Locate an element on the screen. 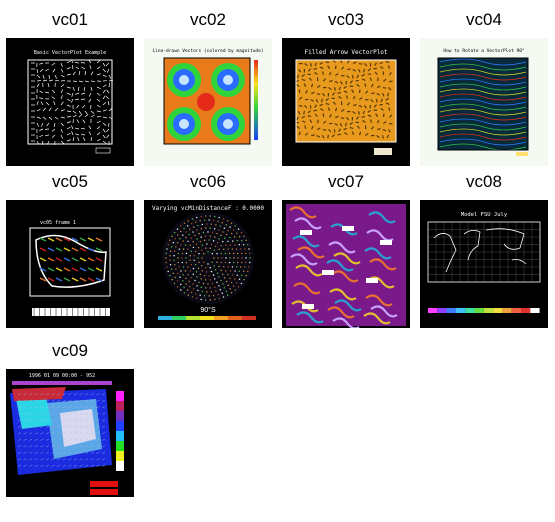  vc03-plot-image: Filled Arrow VectorPlot is located at coordinates (346, 102).